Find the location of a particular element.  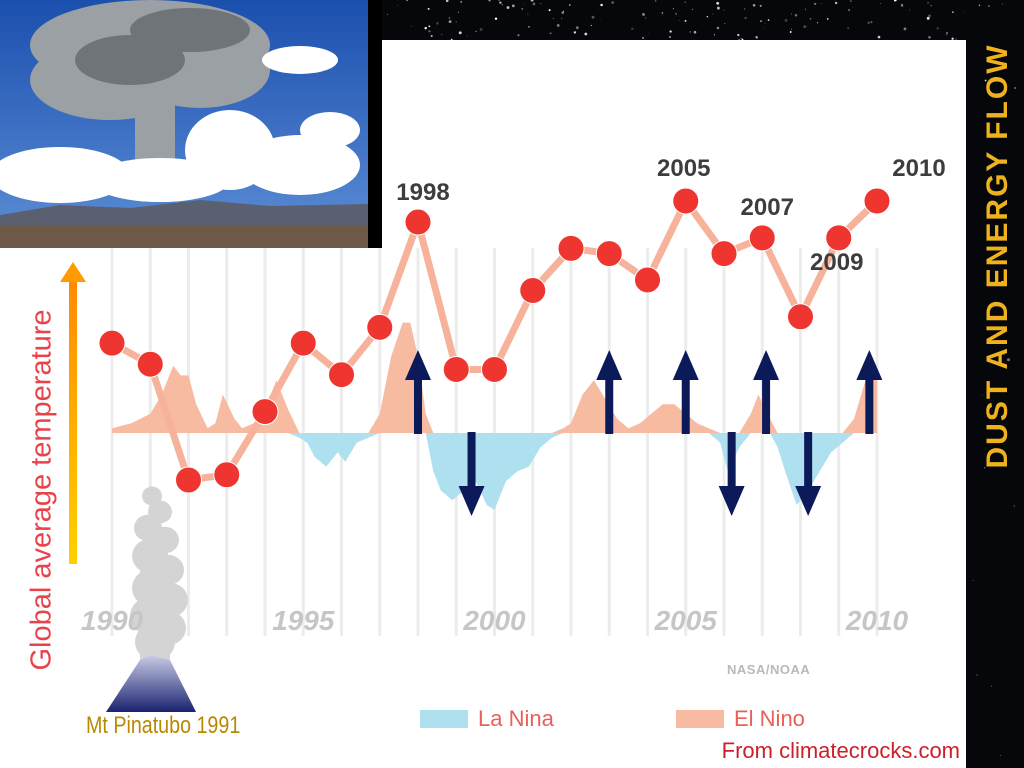

temperature-point-2000 is located at coordinates (494, 369).